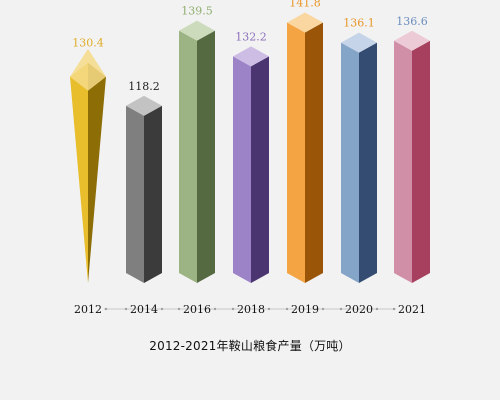  Describe the element at coordinates (421, 161) in the screenshot. I see `bar-side-2021` at that location.